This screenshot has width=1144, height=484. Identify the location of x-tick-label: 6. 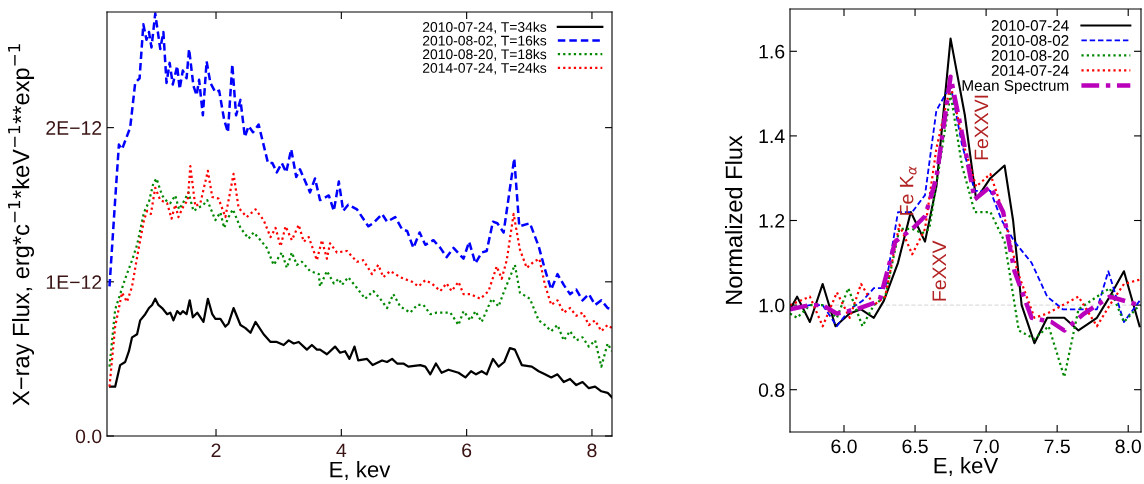
(467, 450).